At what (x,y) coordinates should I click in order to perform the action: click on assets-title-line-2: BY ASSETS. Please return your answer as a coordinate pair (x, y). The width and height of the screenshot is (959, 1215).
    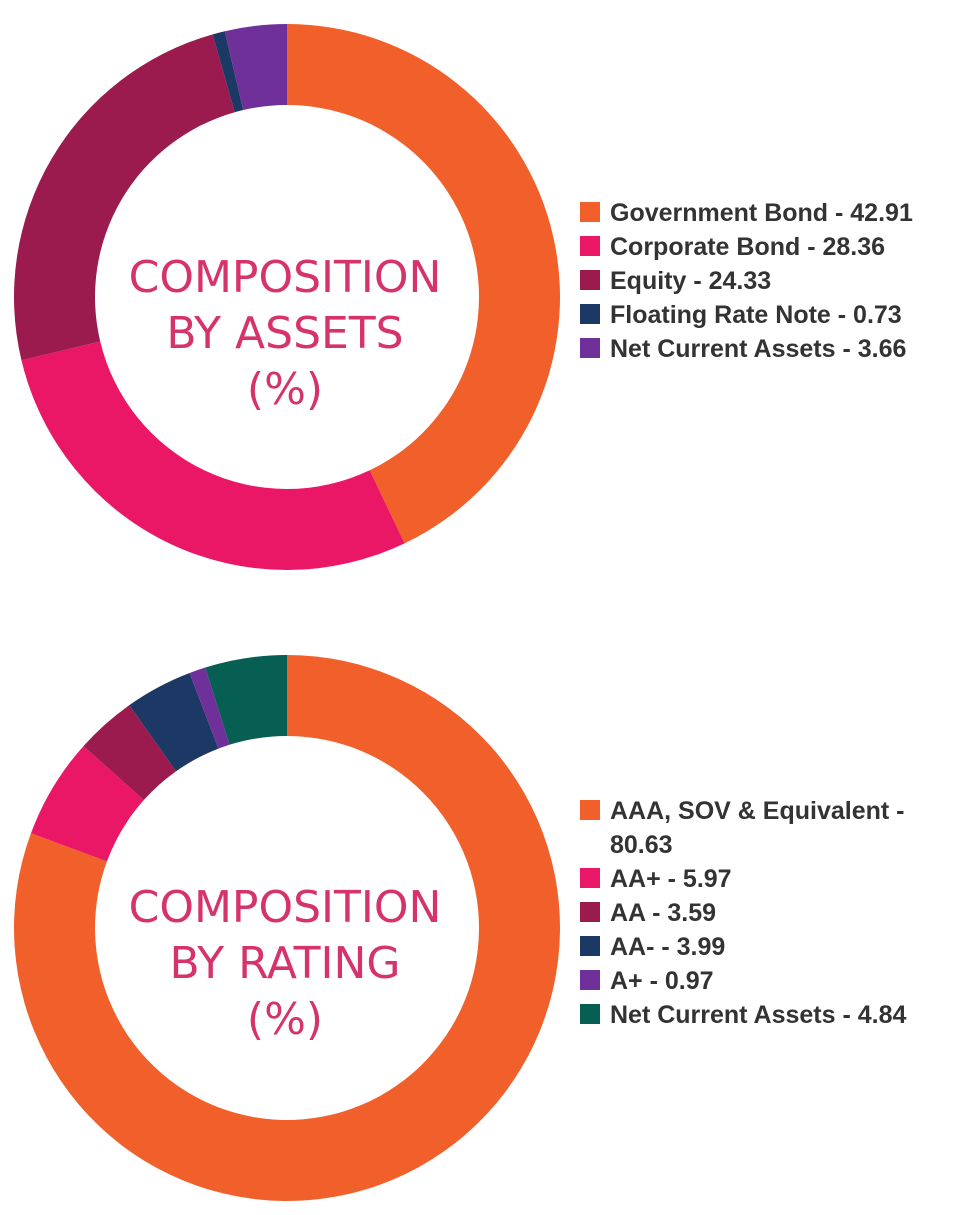
    Looking at the image, I should click on (285, 333).